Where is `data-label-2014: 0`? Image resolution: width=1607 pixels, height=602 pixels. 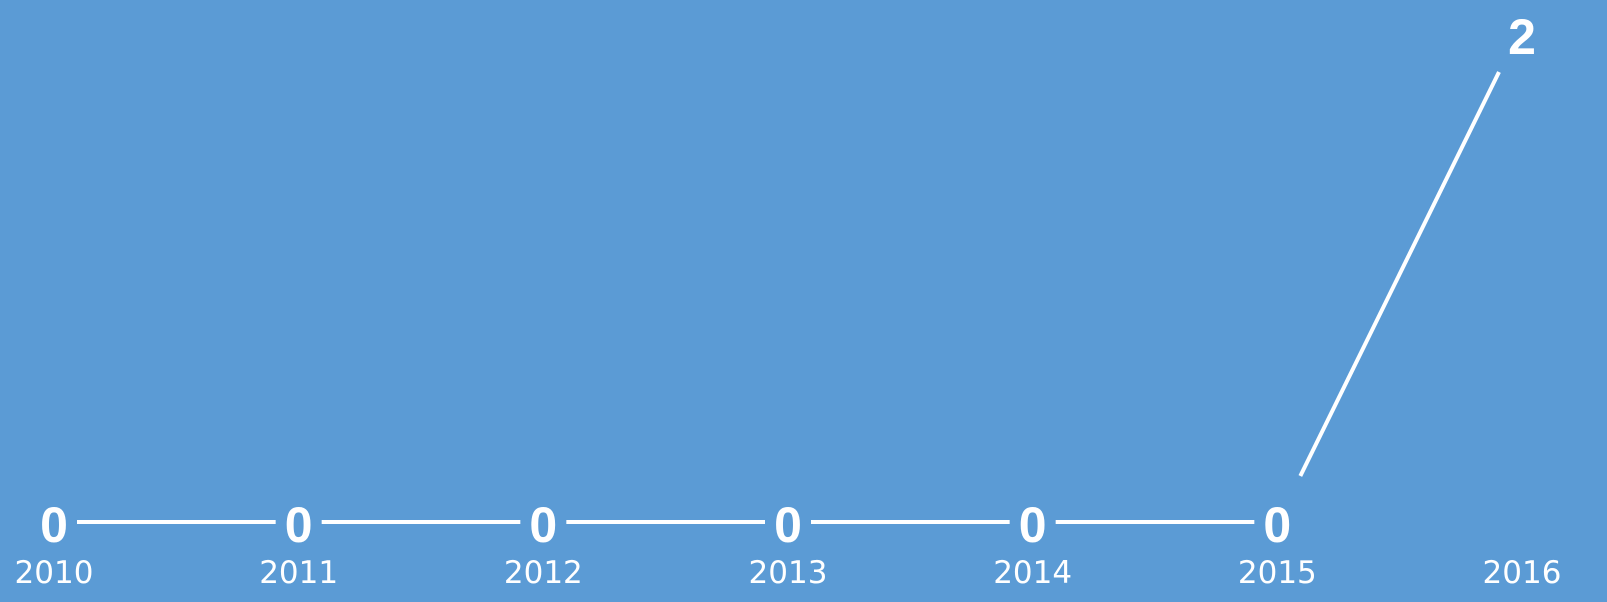
data-label-2014: 0 is located at coordinates (1033, 525).